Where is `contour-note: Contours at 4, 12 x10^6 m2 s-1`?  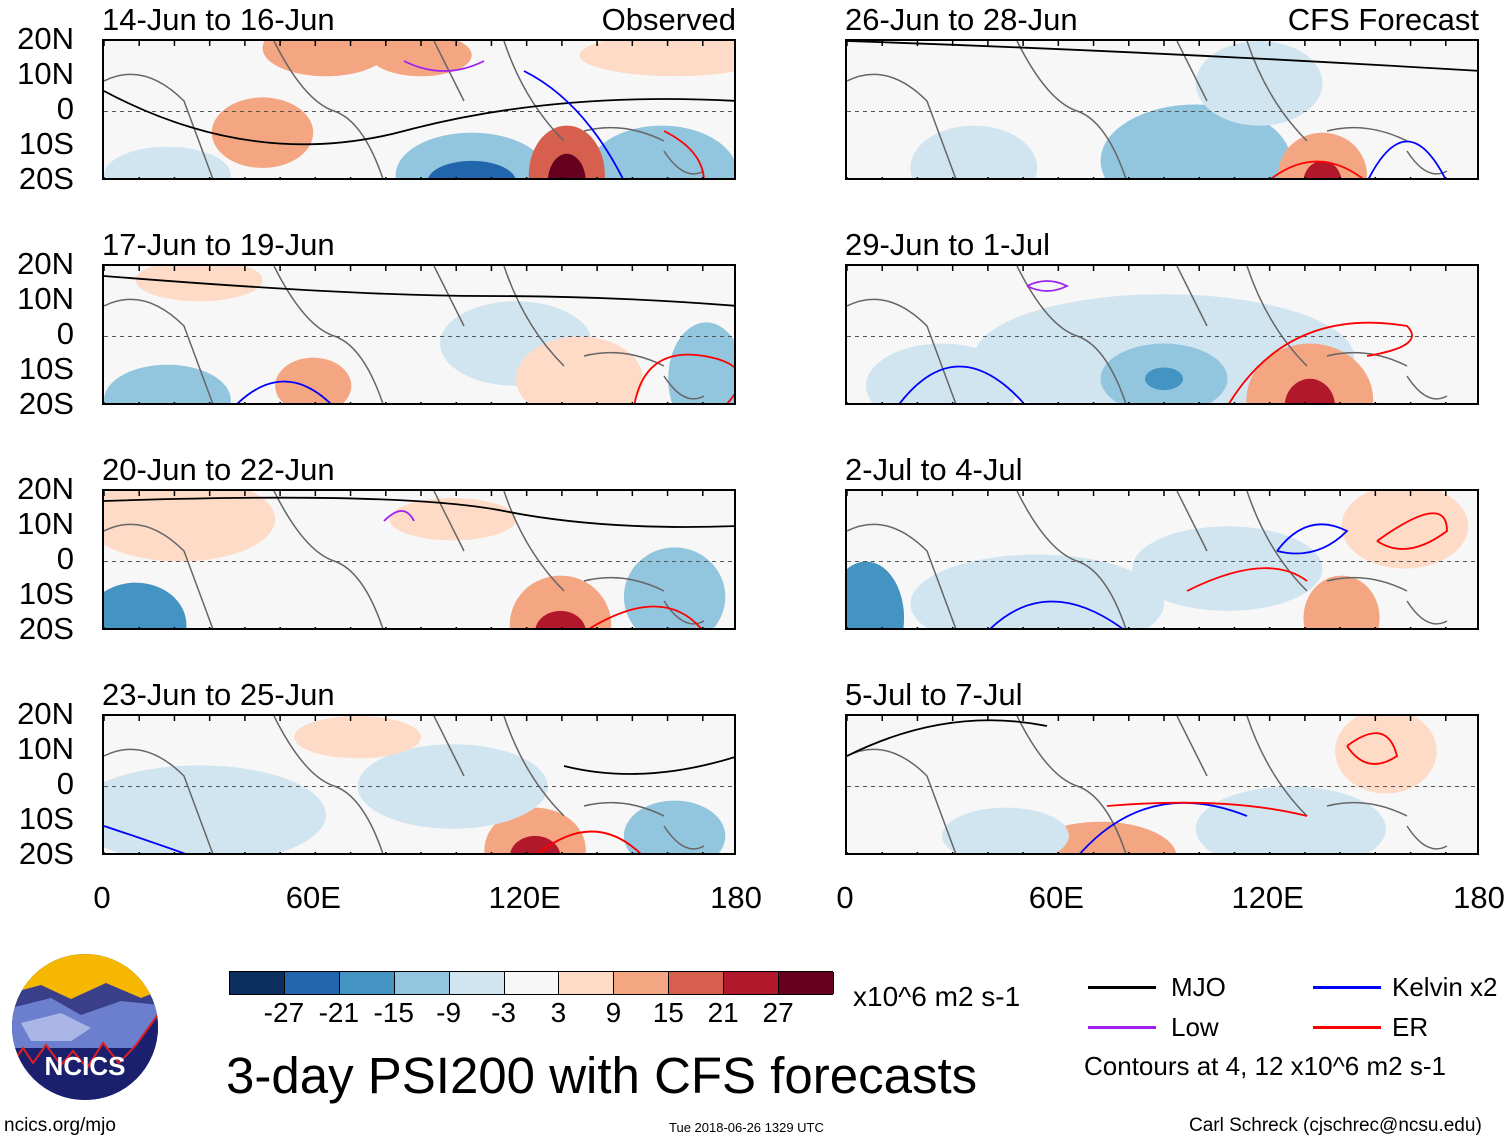 contour-note: Contours at 4, 12 x10^6 m2 s-1 is located at coordinates (1265, 1066).